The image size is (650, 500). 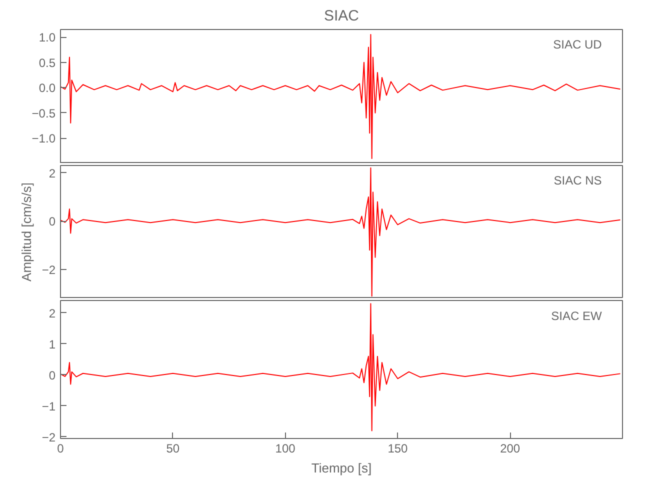 What do you see at coordinates (285, 449) in the screenshot?
I see `x-tick-label: 100` at bounding box center [285, 449].